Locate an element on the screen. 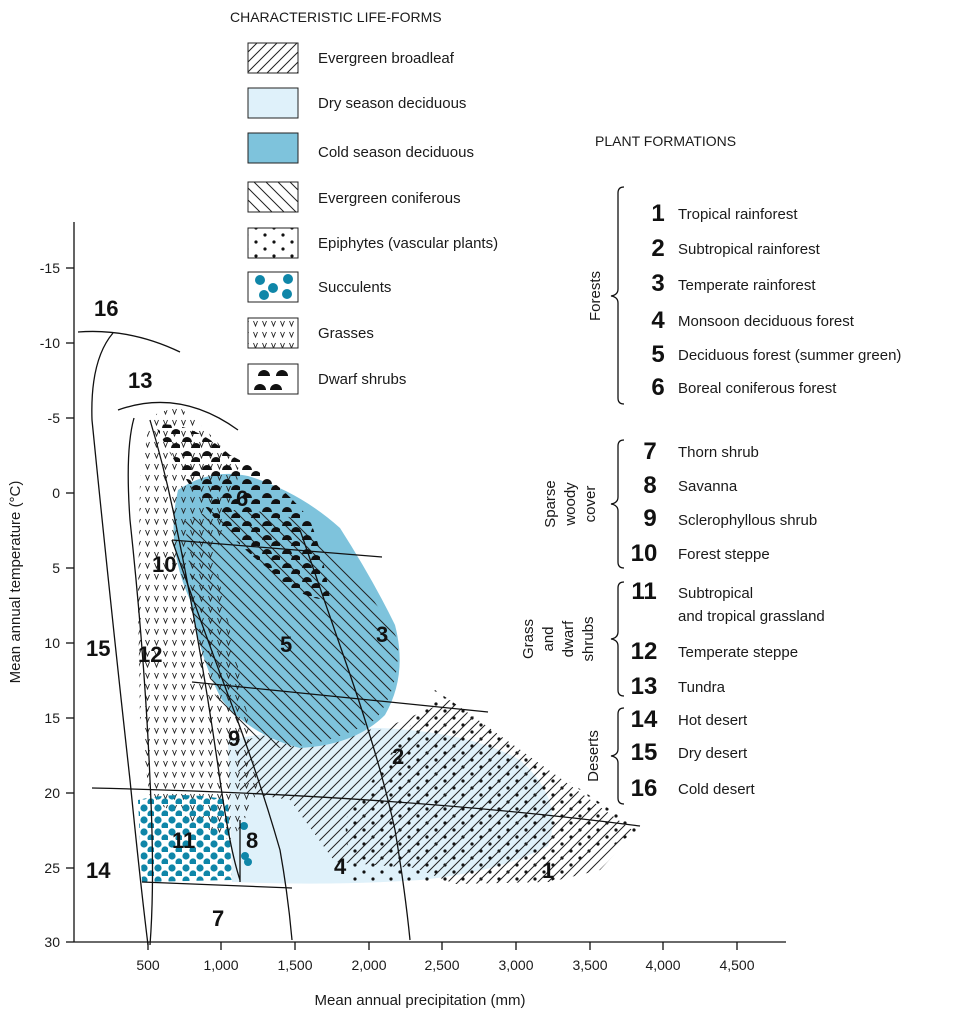  svg-text: 10 is located at coordinates (644, 553).